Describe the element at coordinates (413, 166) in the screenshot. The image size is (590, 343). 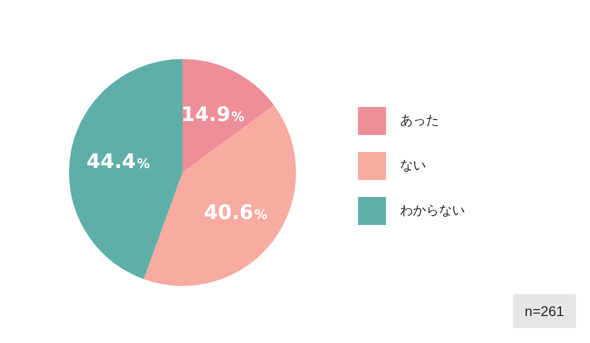
I see `legend-label: ない` at that location.